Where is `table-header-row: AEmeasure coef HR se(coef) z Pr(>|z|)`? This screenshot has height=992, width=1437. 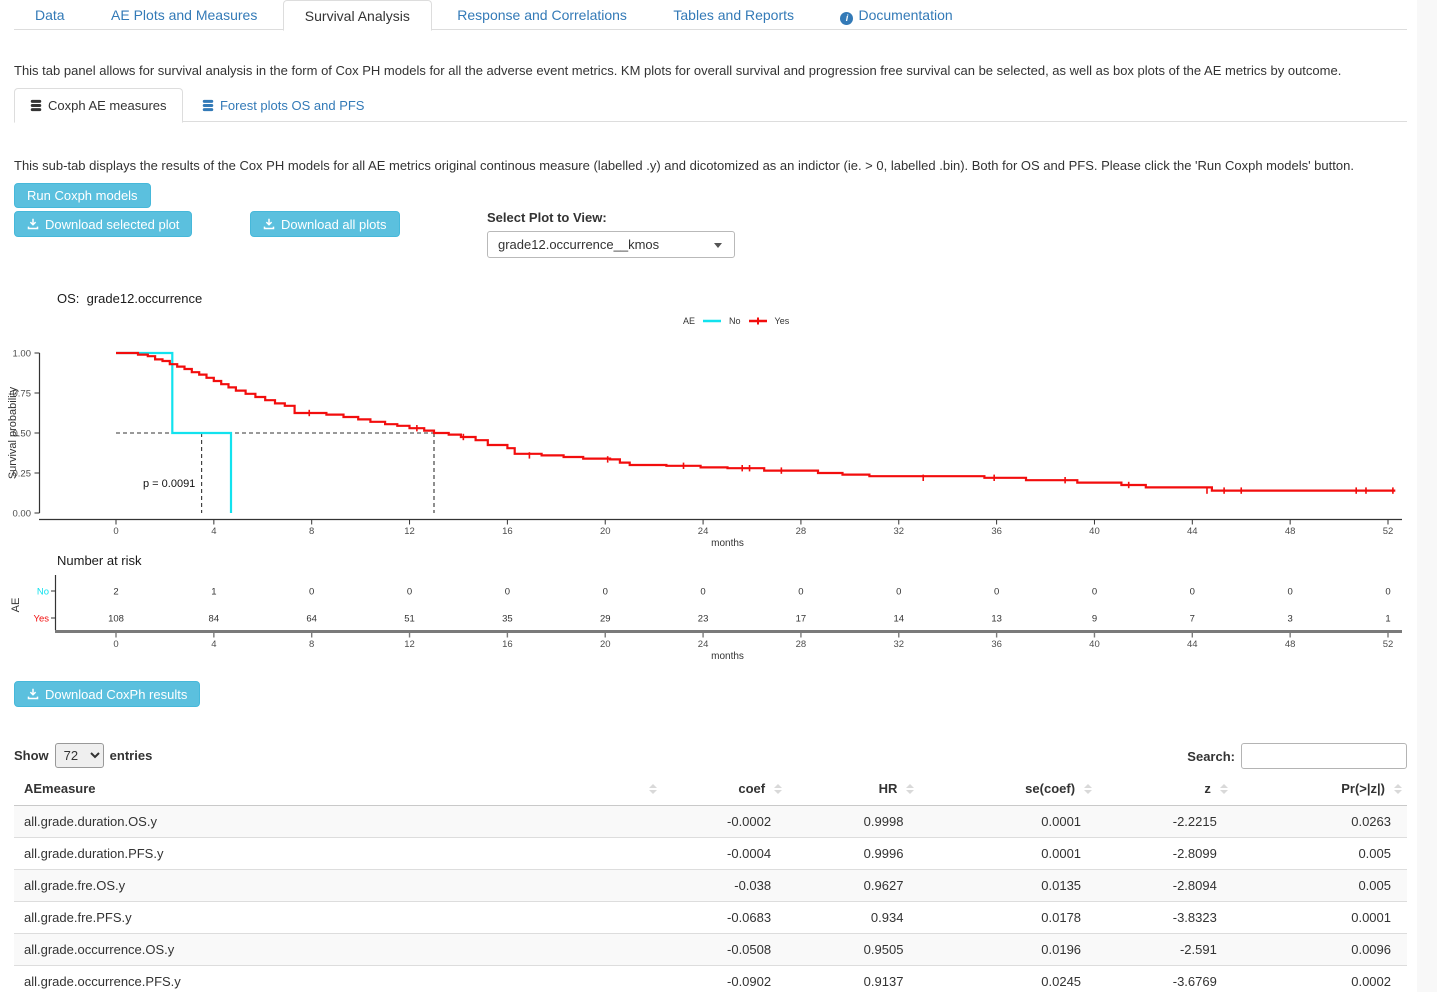
table-header-row: AEmeasure coef HR se(coef) z Pr(>|z|) is located at coordinates (710, 789).